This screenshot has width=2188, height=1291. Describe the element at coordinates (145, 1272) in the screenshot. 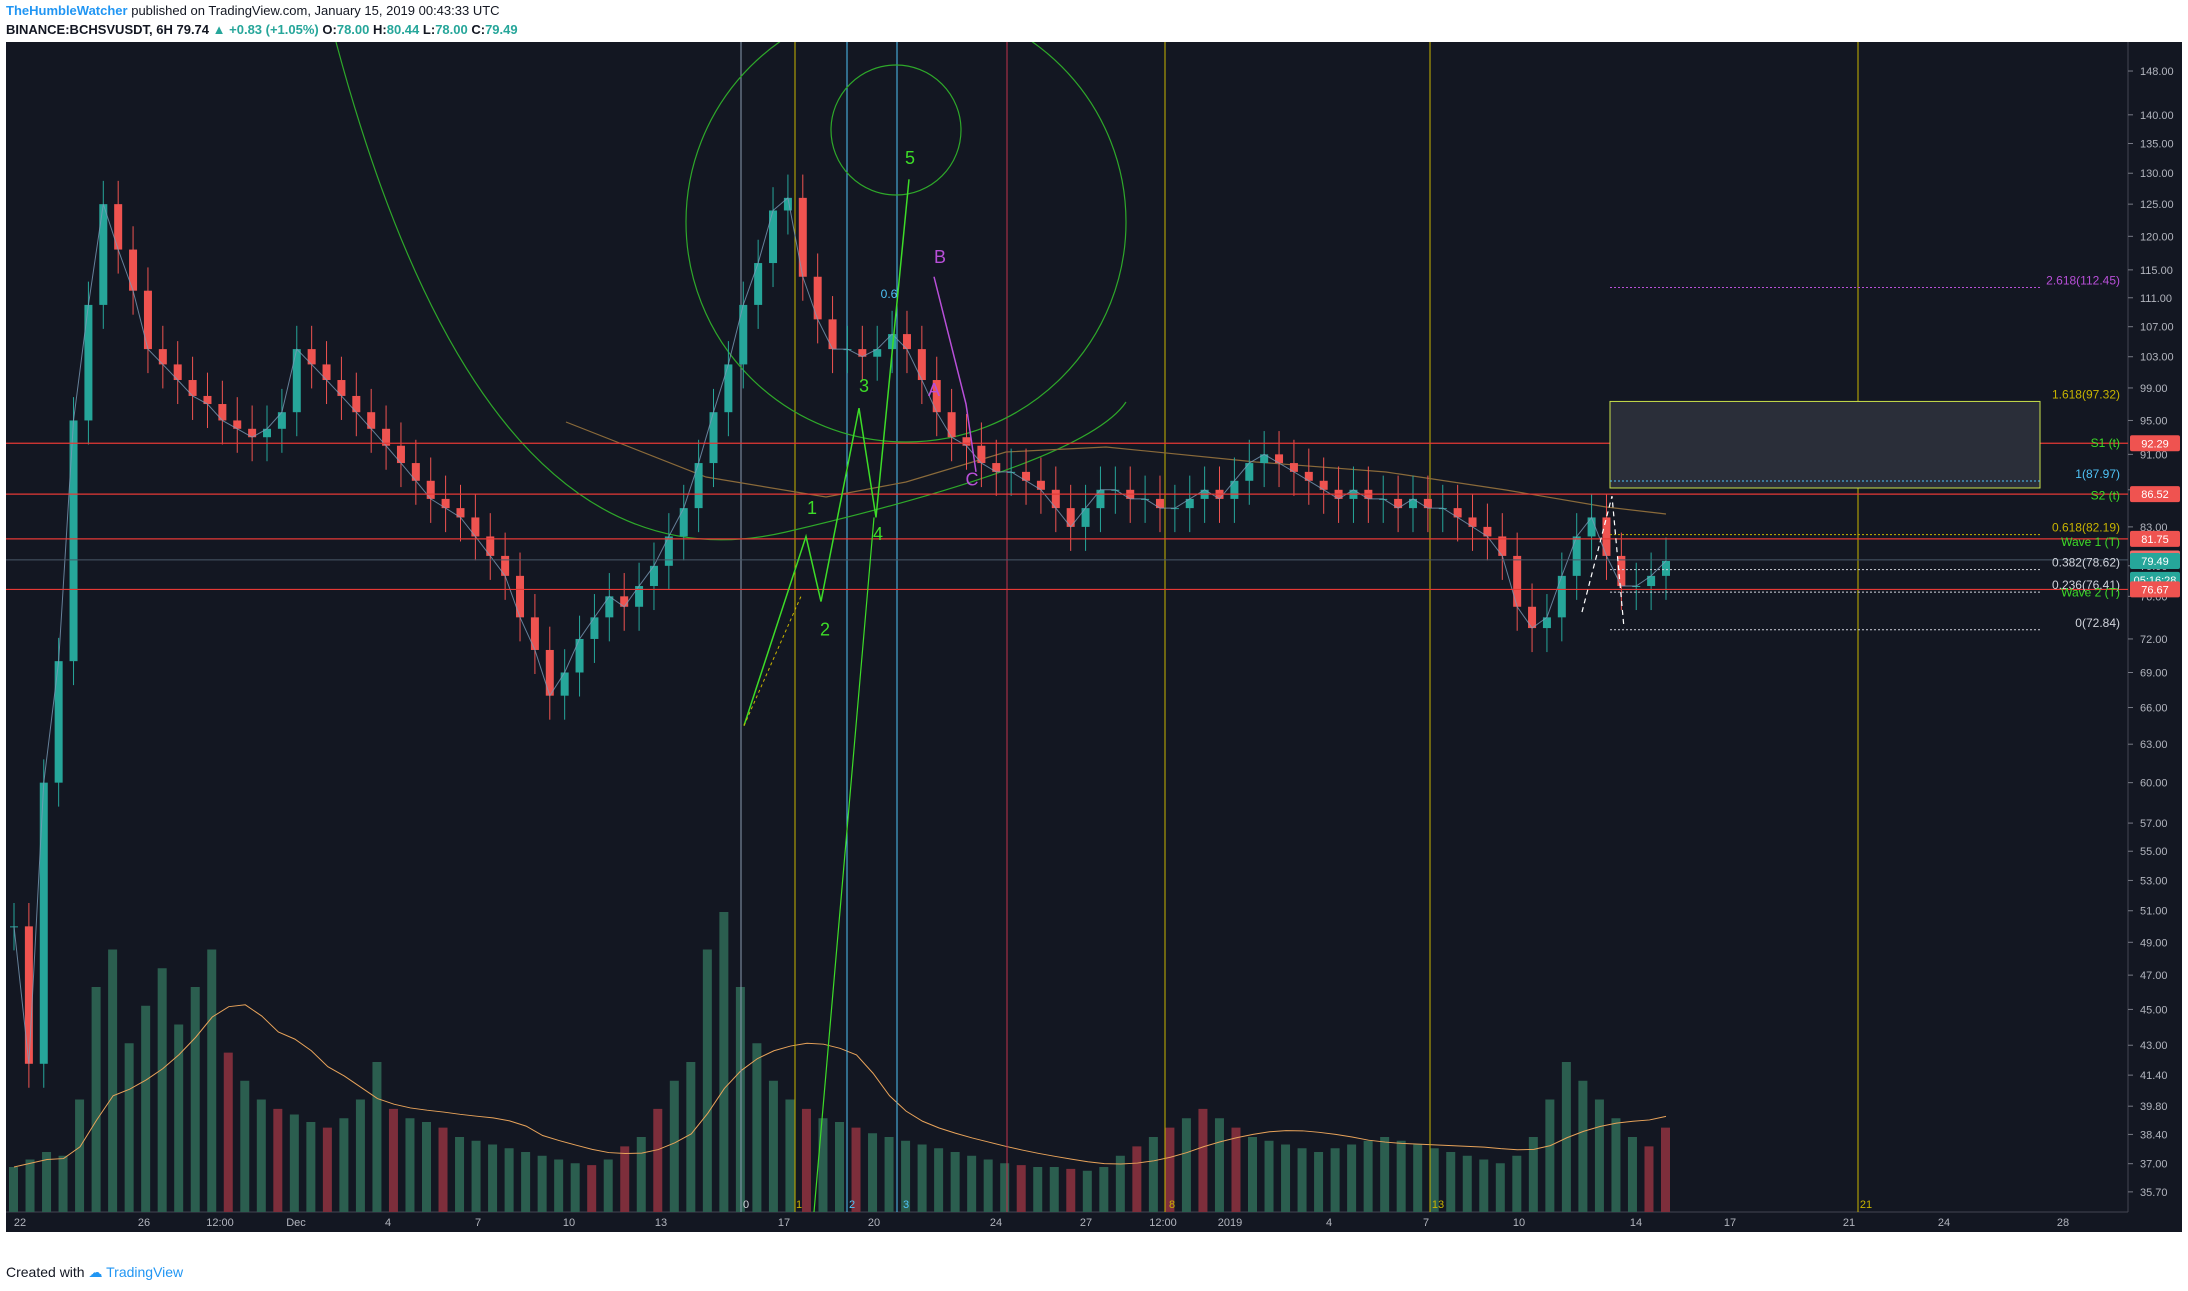

I see `tradingview-brand: TradingView` at that location.